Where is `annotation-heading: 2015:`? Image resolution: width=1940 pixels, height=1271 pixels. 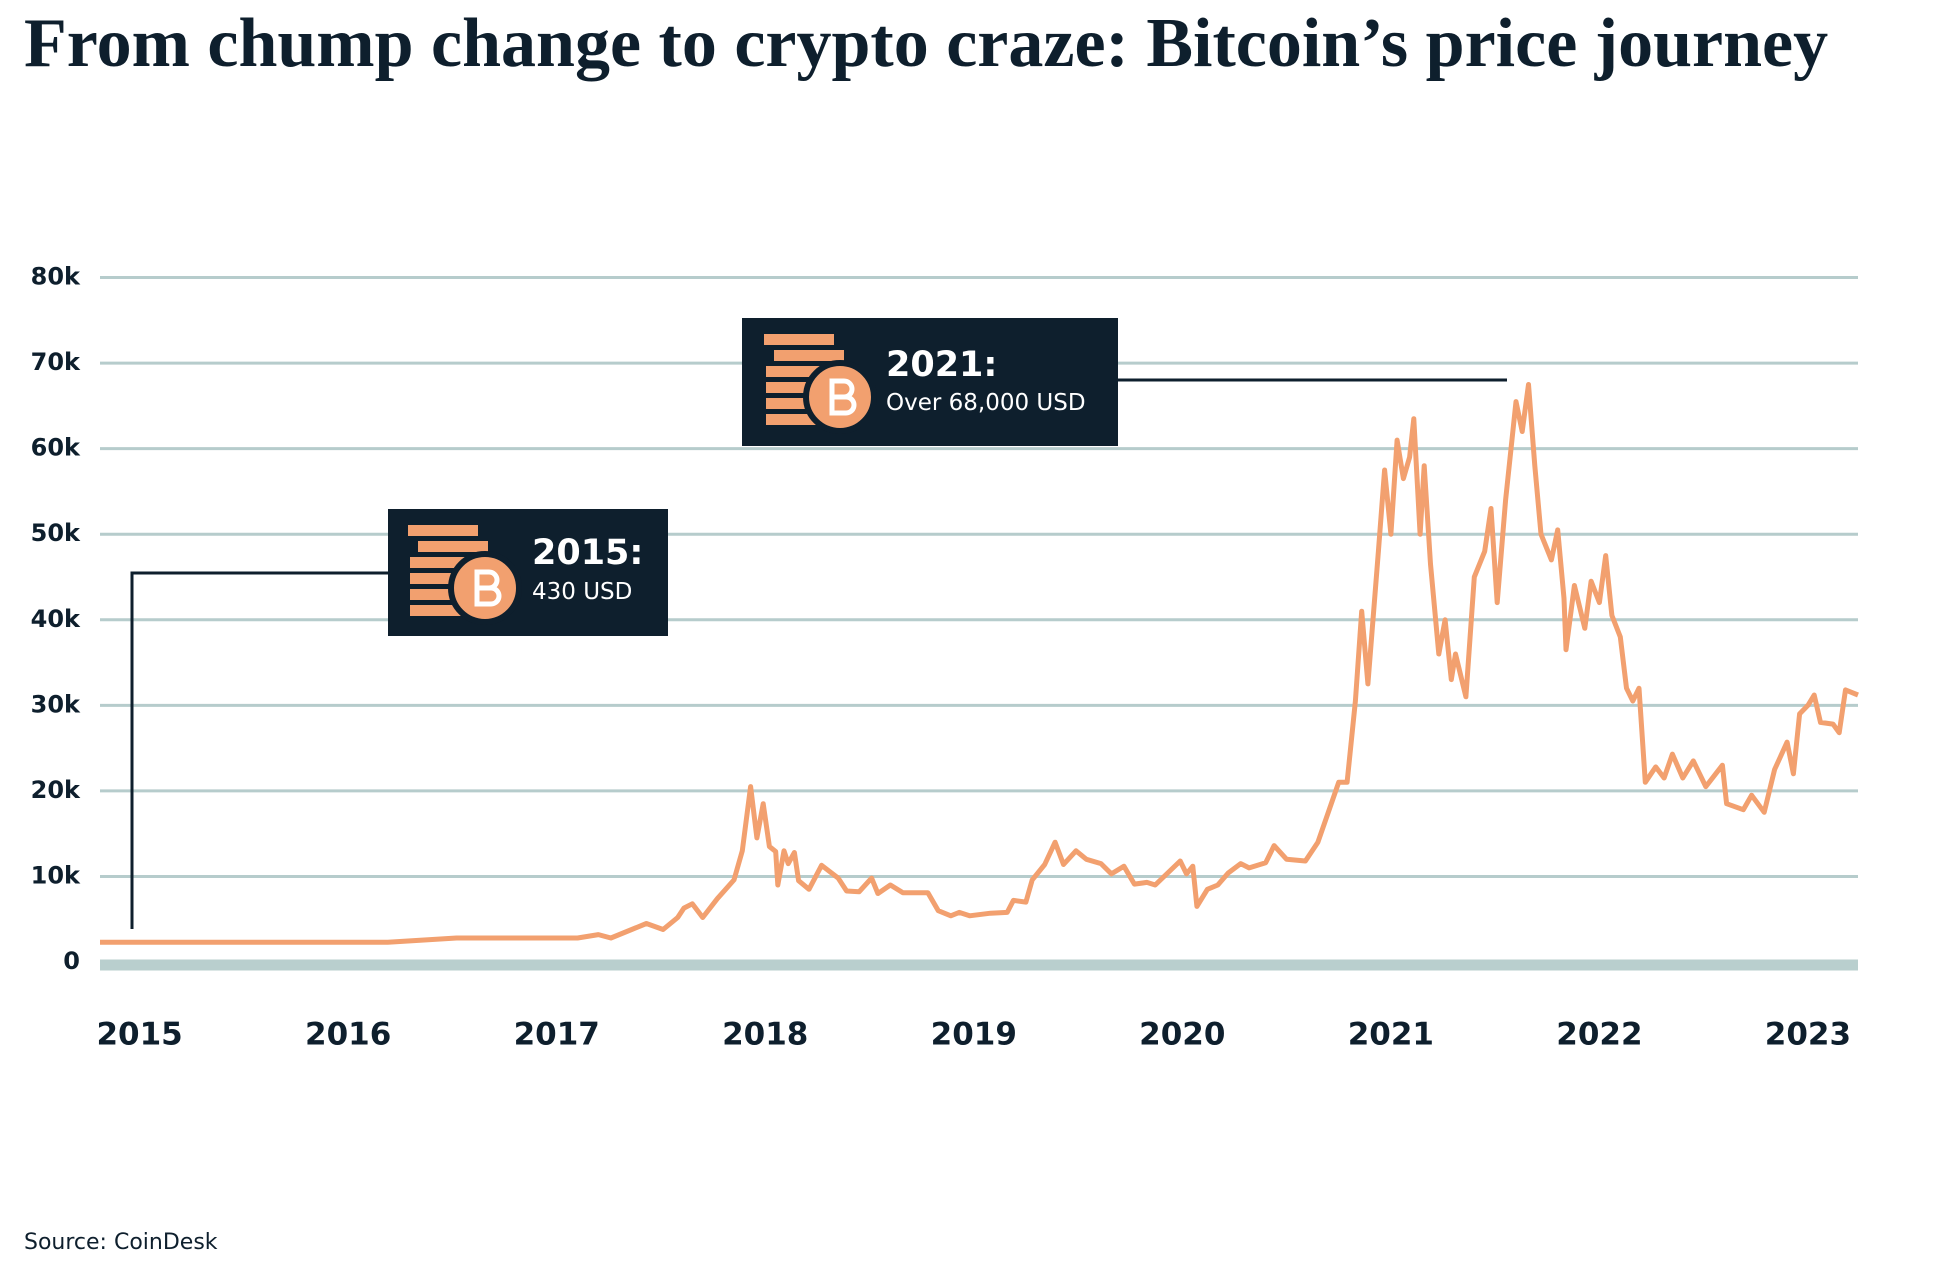 annotation-heading: 2015: is located at coordinates (587, 553).